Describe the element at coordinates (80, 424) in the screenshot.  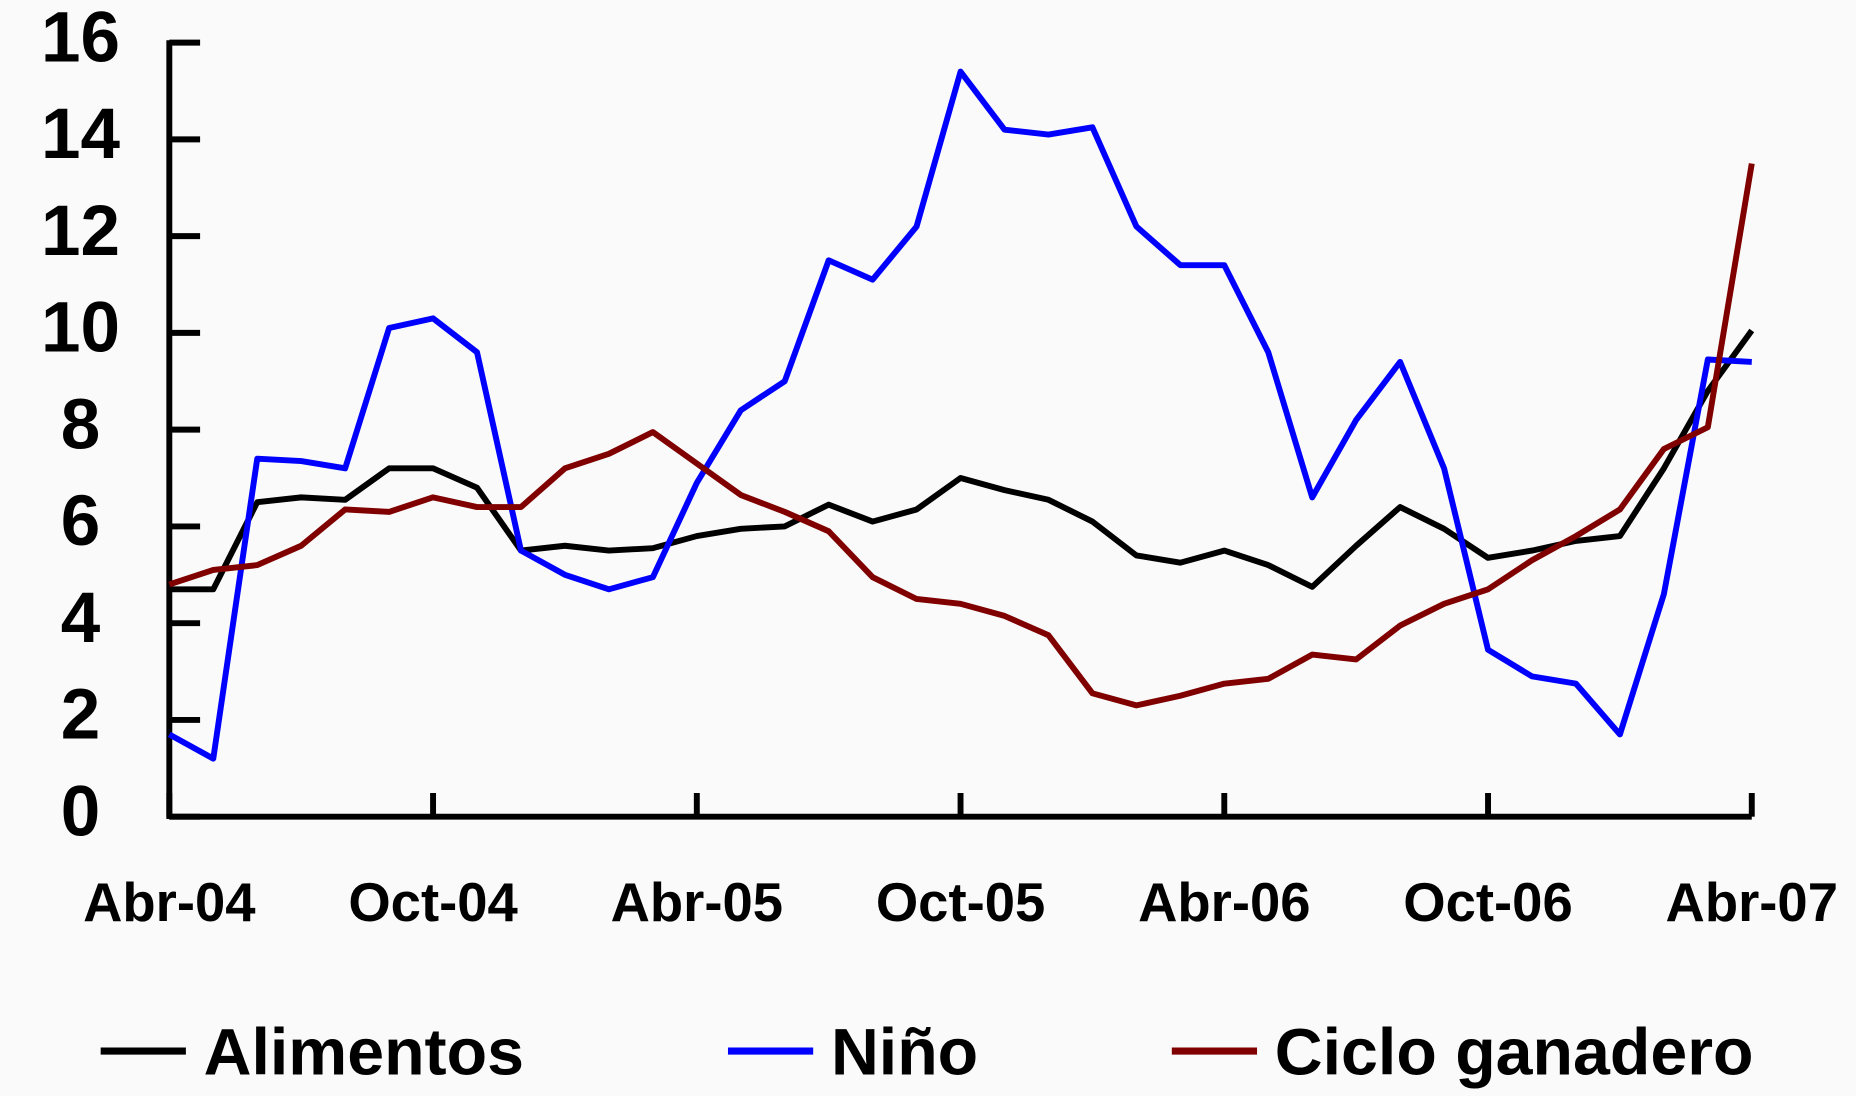
I see `y-tick-label: 8` at that location.